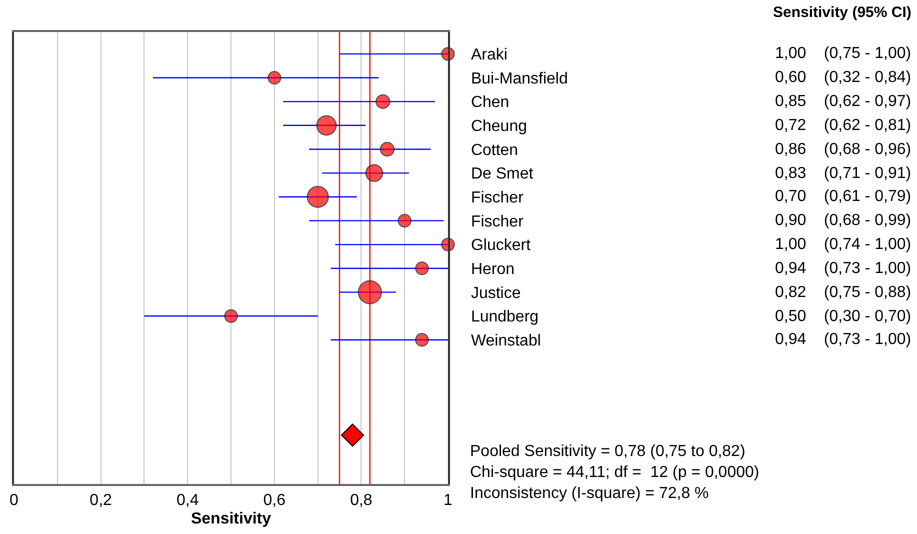 The height and width of the screenshot is (534, 917). Describe the element at coordinates (495, 293) in the screenshot. I see `y-tick-label: Justice` at that location.